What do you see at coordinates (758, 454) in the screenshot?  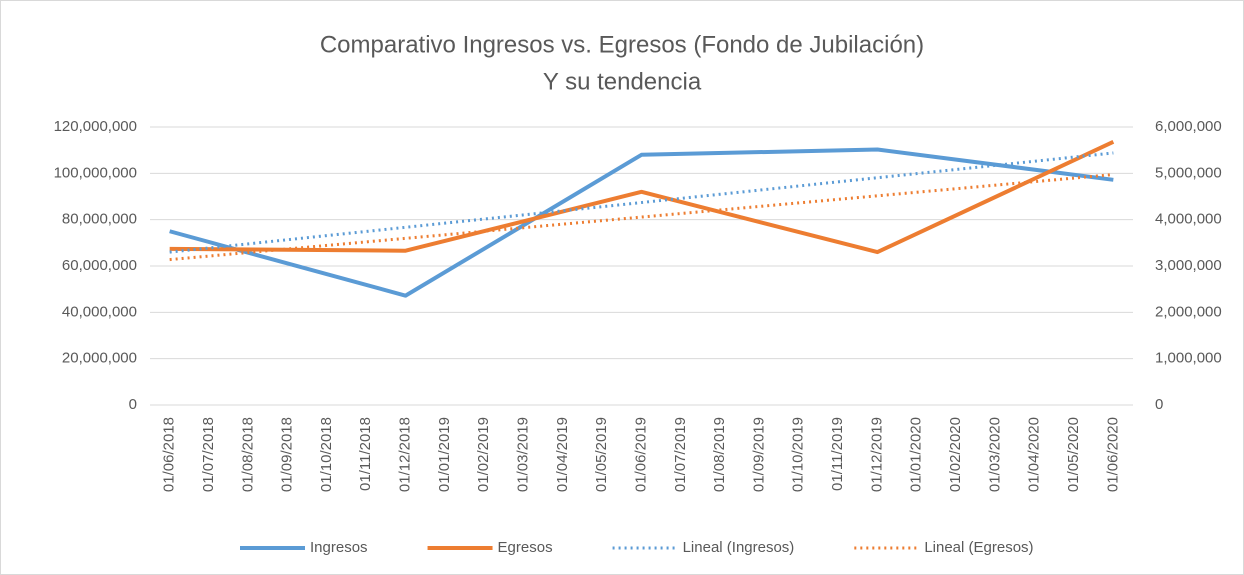 I see `x-tick-label: 01/09/2019` at bounding box center [758, 454].